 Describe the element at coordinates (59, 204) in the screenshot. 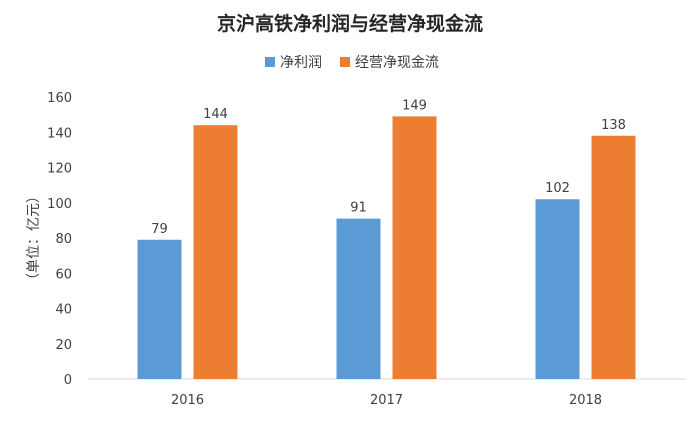

I see `y-tick-label: 100` at that location.